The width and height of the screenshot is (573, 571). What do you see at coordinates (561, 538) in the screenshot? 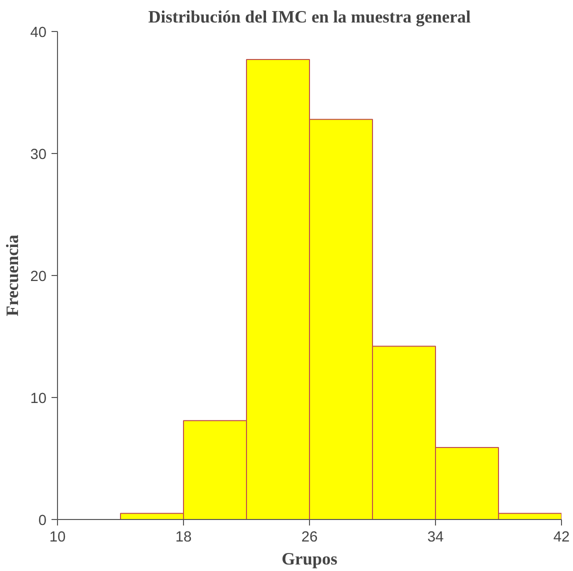
I see `x-tick-label: 42` at bounding box center [561, 538].